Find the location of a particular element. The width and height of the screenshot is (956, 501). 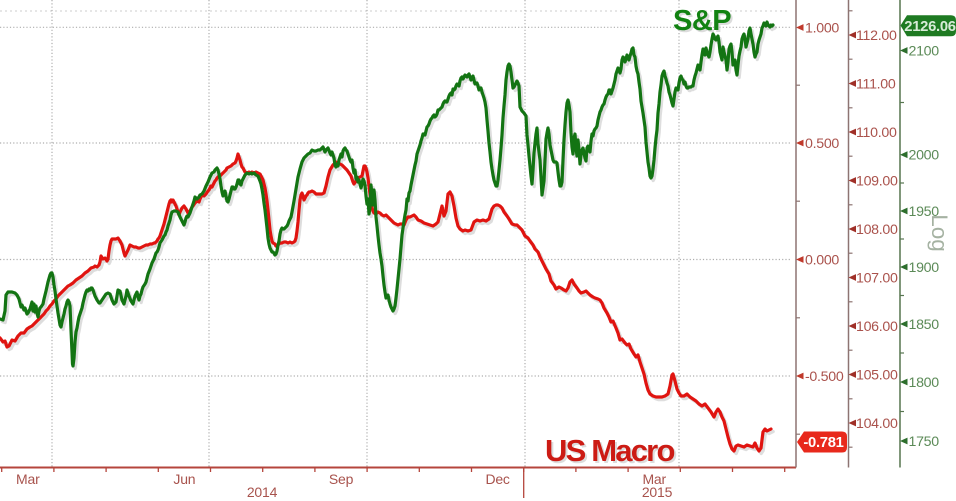

svg-text: 2014 is located at coordinates (262, 492).